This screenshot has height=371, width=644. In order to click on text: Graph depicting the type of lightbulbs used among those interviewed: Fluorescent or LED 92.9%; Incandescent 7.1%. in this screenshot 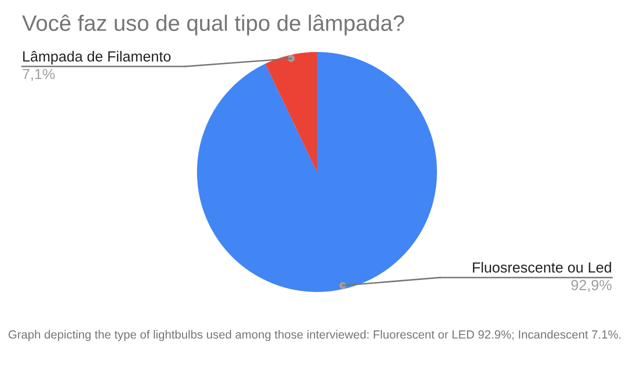, I will do `click(314, 336)`.